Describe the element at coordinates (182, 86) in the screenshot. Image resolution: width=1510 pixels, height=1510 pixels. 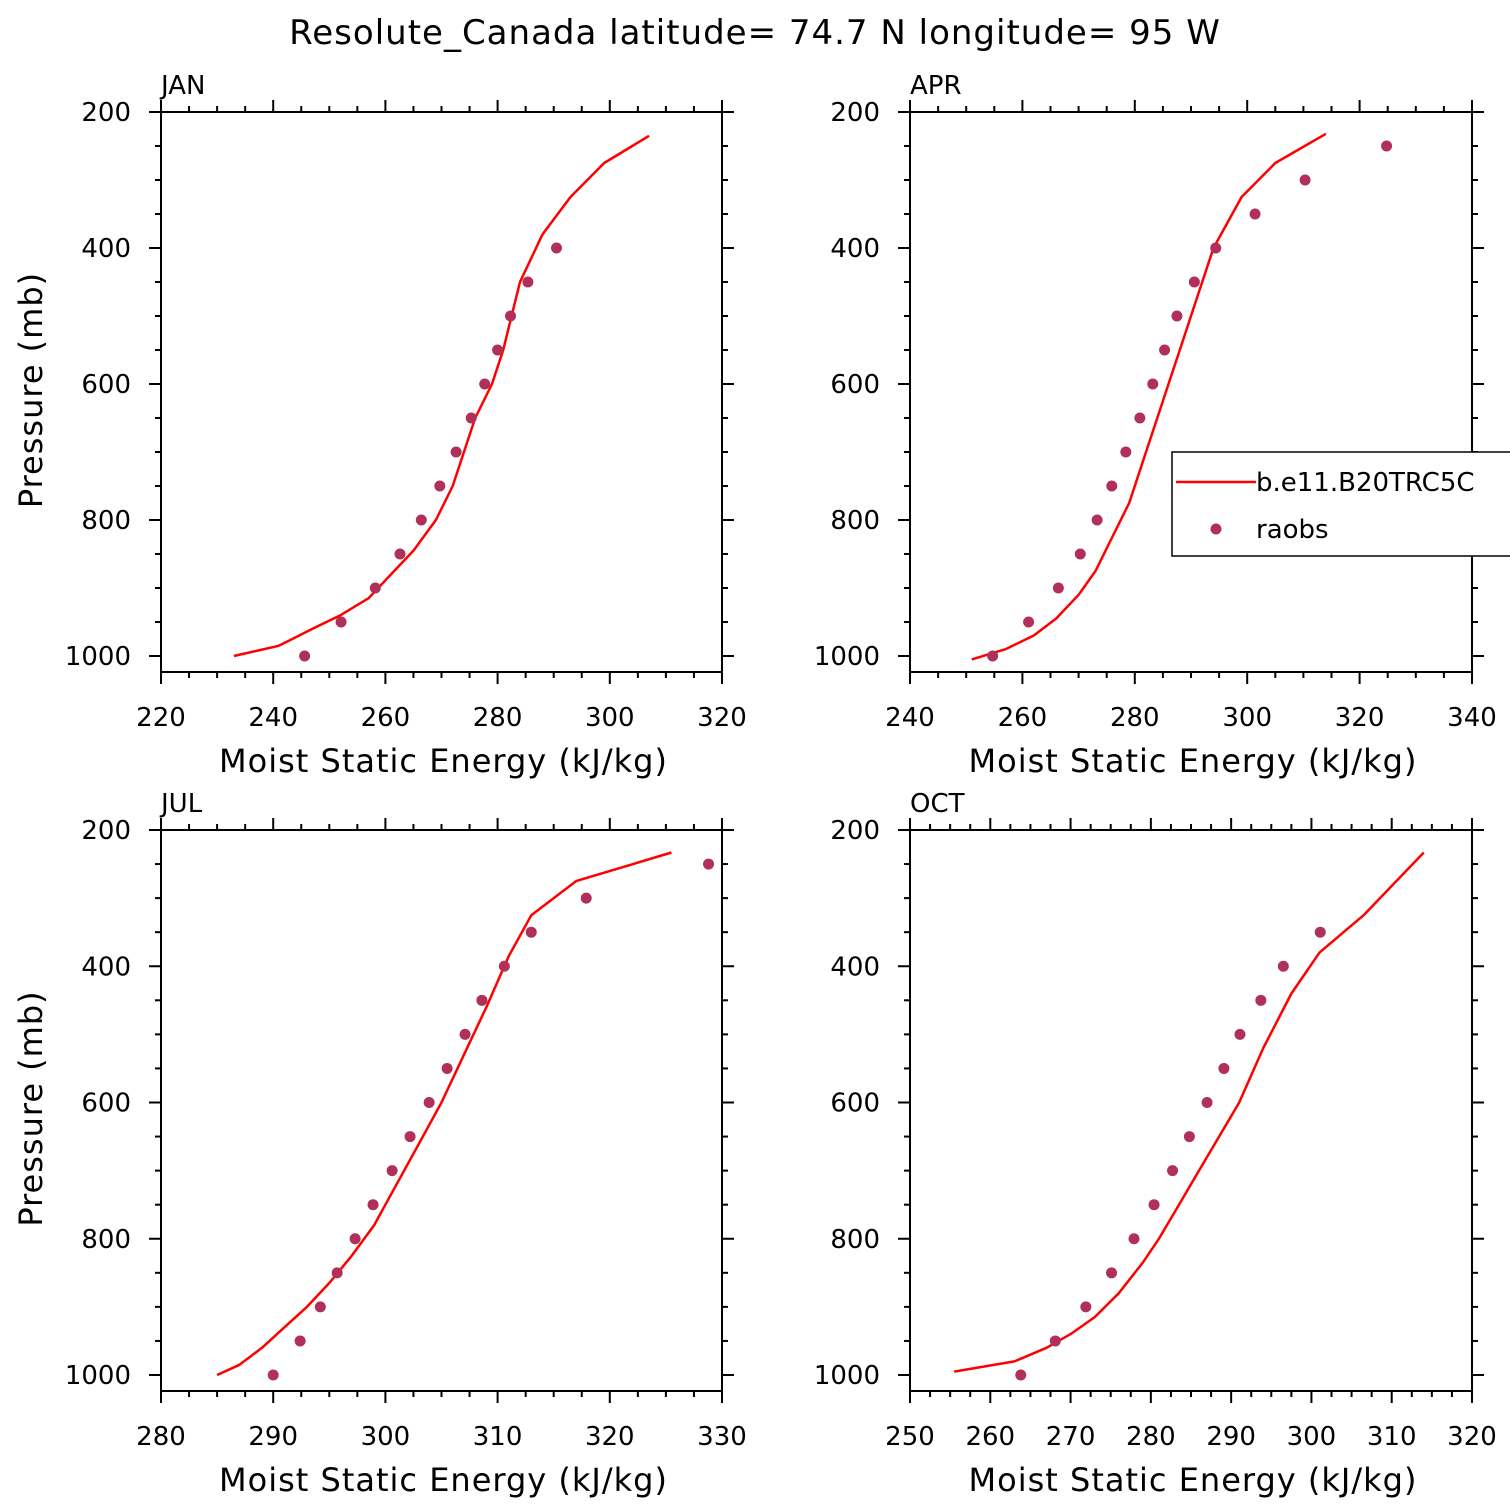
I see `panel-label-jan: JAN` at that location.